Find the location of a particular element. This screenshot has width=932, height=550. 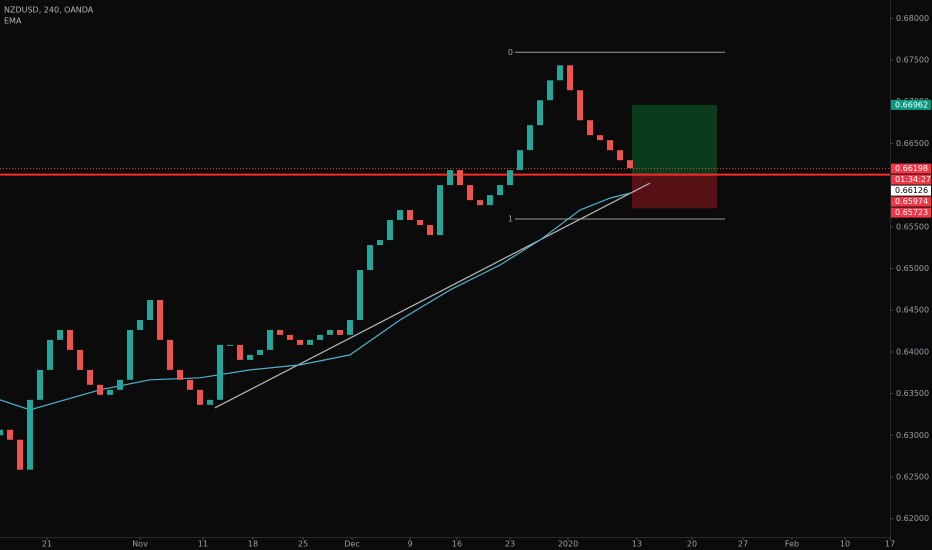

position-stop-zone is located at coordinates (674, 191).